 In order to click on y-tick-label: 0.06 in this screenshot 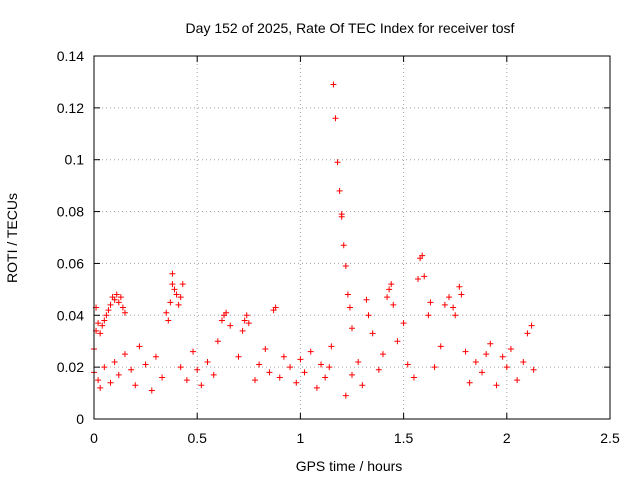, I will do `click(70, 263)`.